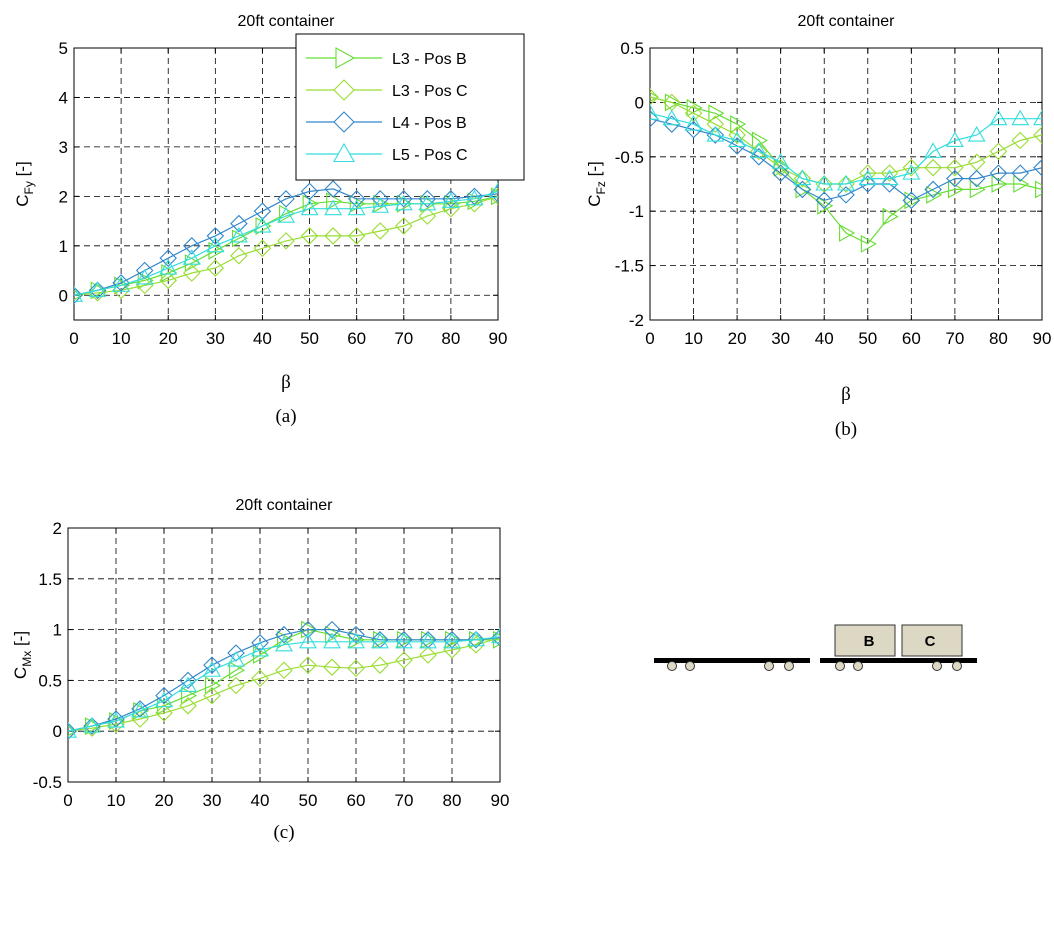 Image resolution: width=1054 pixels, height=940 pixels. Describe the element at coordinates (632, 48) in the screenshot. I see `y-tick-label: 0.5` at that location.